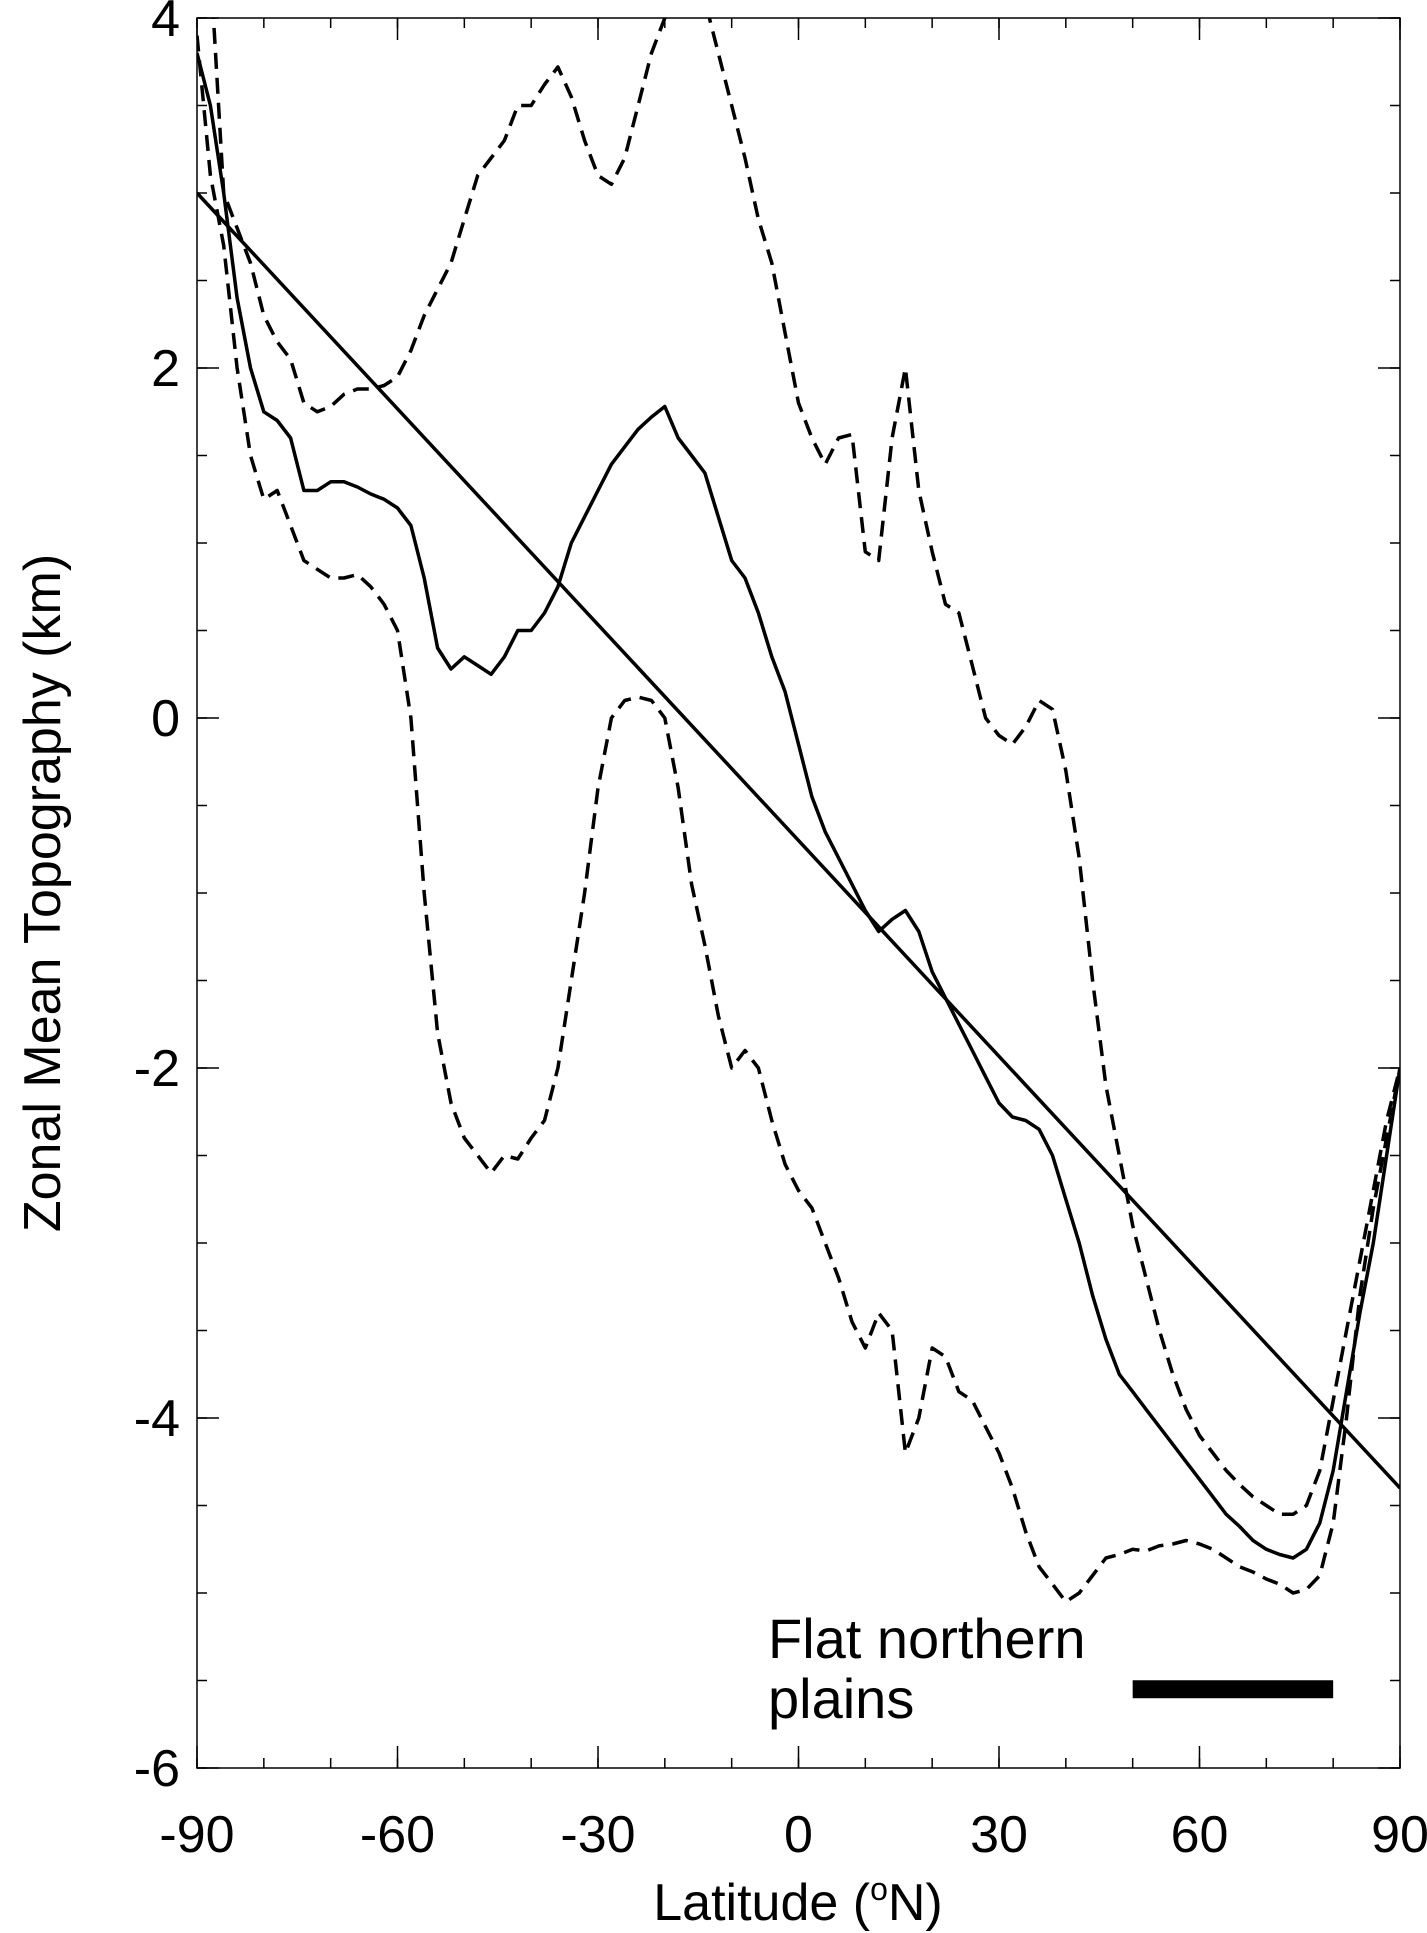 This screenshot has width=1427, height=1933. Describe the element at coordinates (798, 1835) in the screenshot. I see `x-tick-label: 0` at that location.